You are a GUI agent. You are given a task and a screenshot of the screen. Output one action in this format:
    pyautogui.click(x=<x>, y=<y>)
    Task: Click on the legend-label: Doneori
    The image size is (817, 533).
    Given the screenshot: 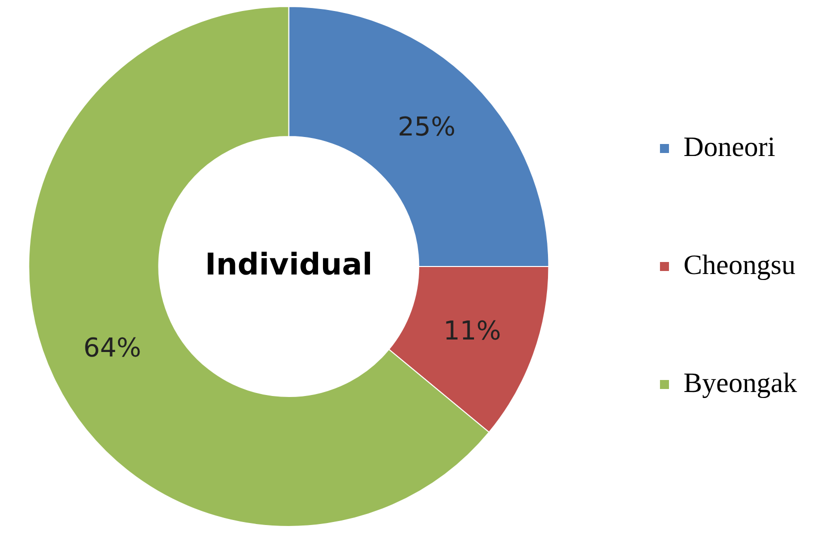 What is the action you would take?
    pyautogui.click(x=729, y=147)
    